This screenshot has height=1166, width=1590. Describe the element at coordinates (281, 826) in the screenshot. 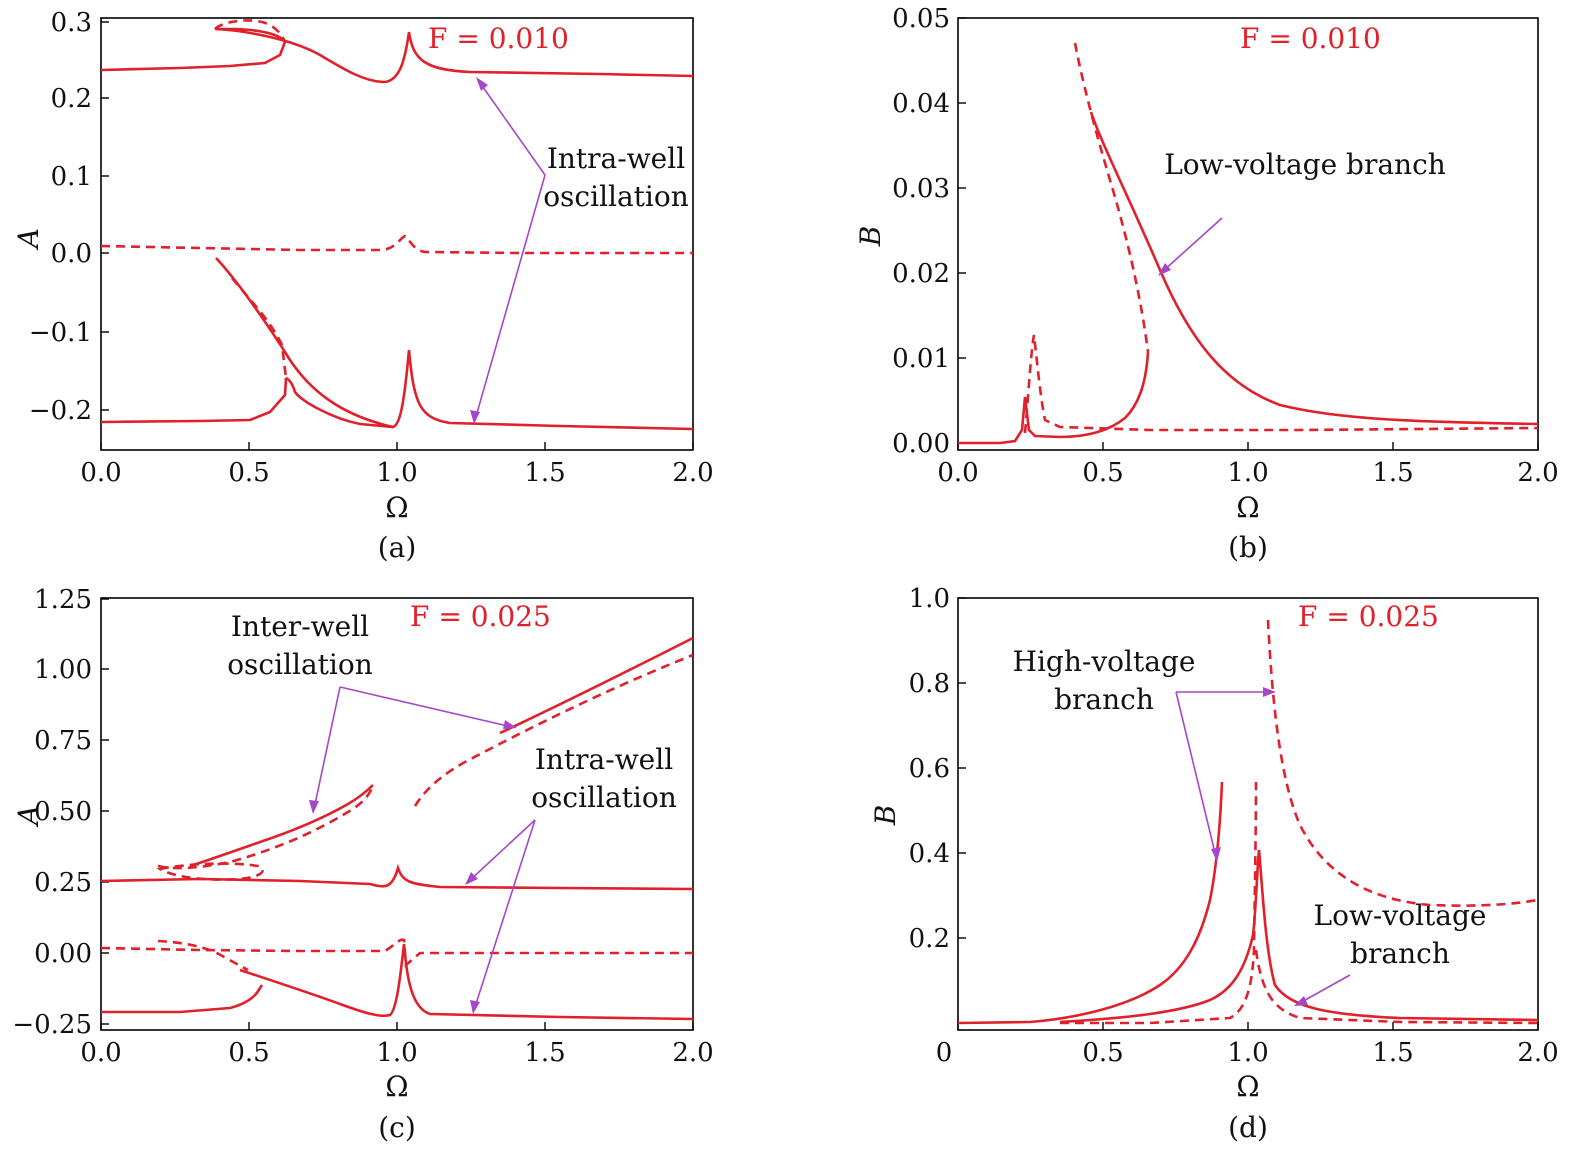

I see `panel-c-interwell-low-solid` at that location.